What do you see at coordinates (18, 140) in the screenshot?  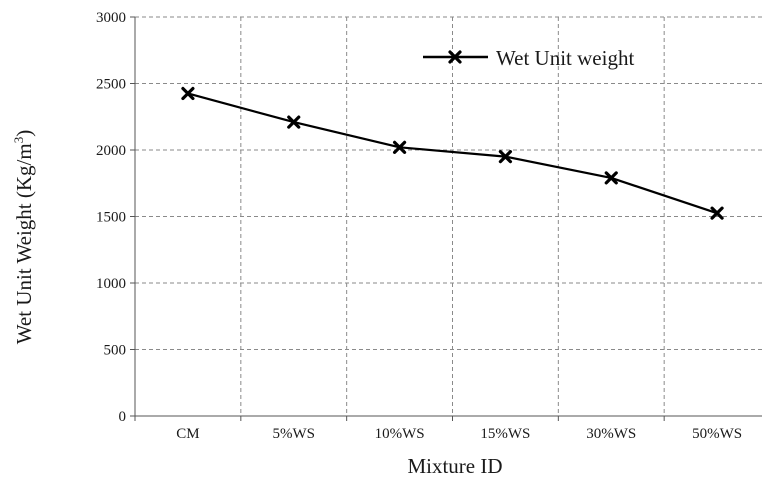 I see `y-axis-title-superscript: 3` at bounding box center [18, 140].